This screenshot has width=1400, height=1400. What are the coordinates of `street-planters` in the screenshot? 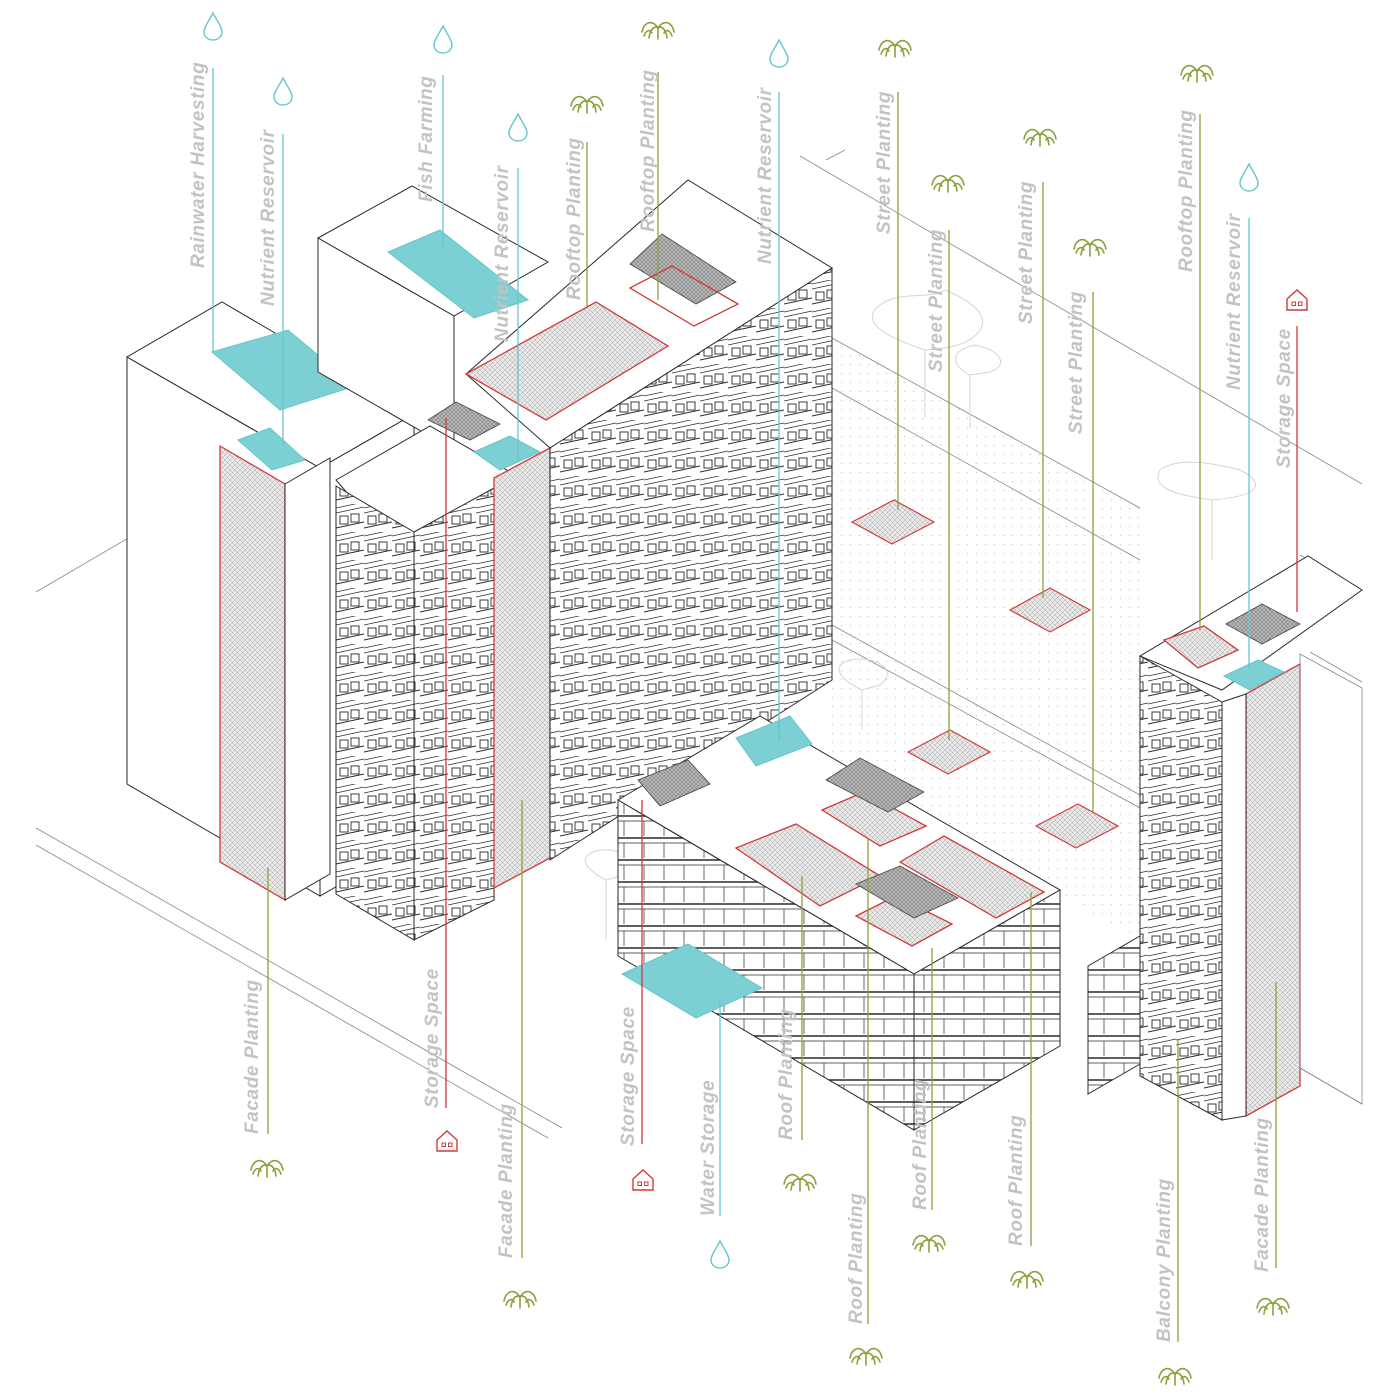 It's located at (985, 674).